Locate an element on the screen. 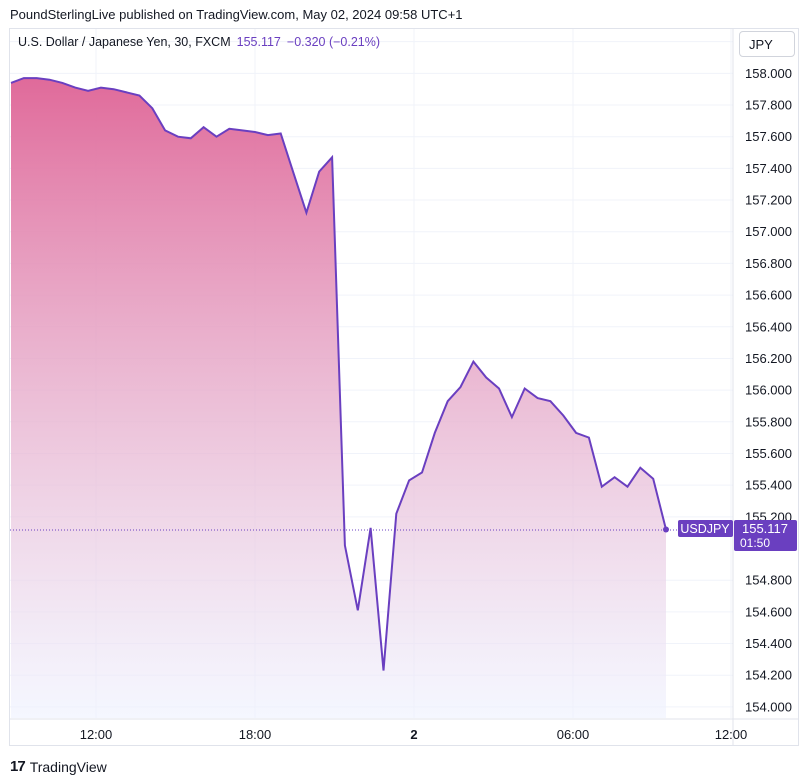 Image resolution: width=811 pixels, height=783 pixels. price-tick-label: 154.200 is located at coordinates (768, 675).